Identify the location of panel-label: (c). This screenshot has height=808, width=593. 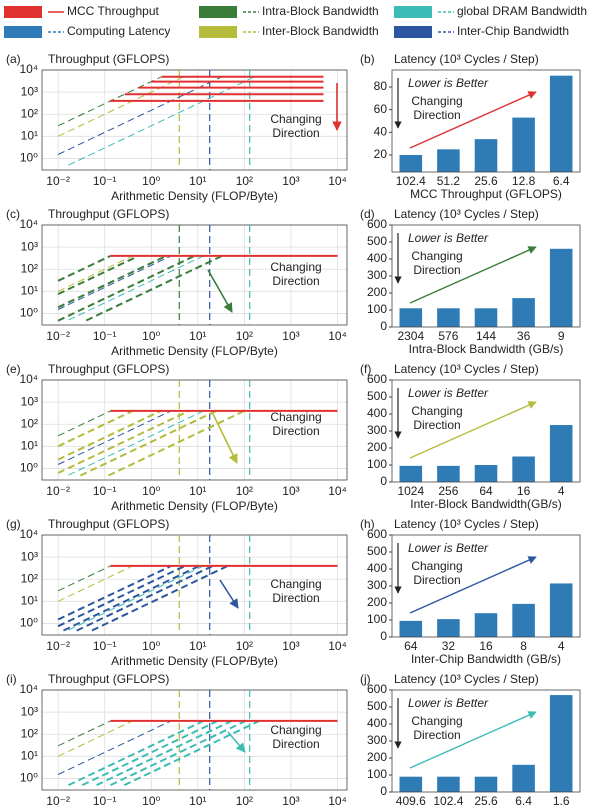
(13, 214).